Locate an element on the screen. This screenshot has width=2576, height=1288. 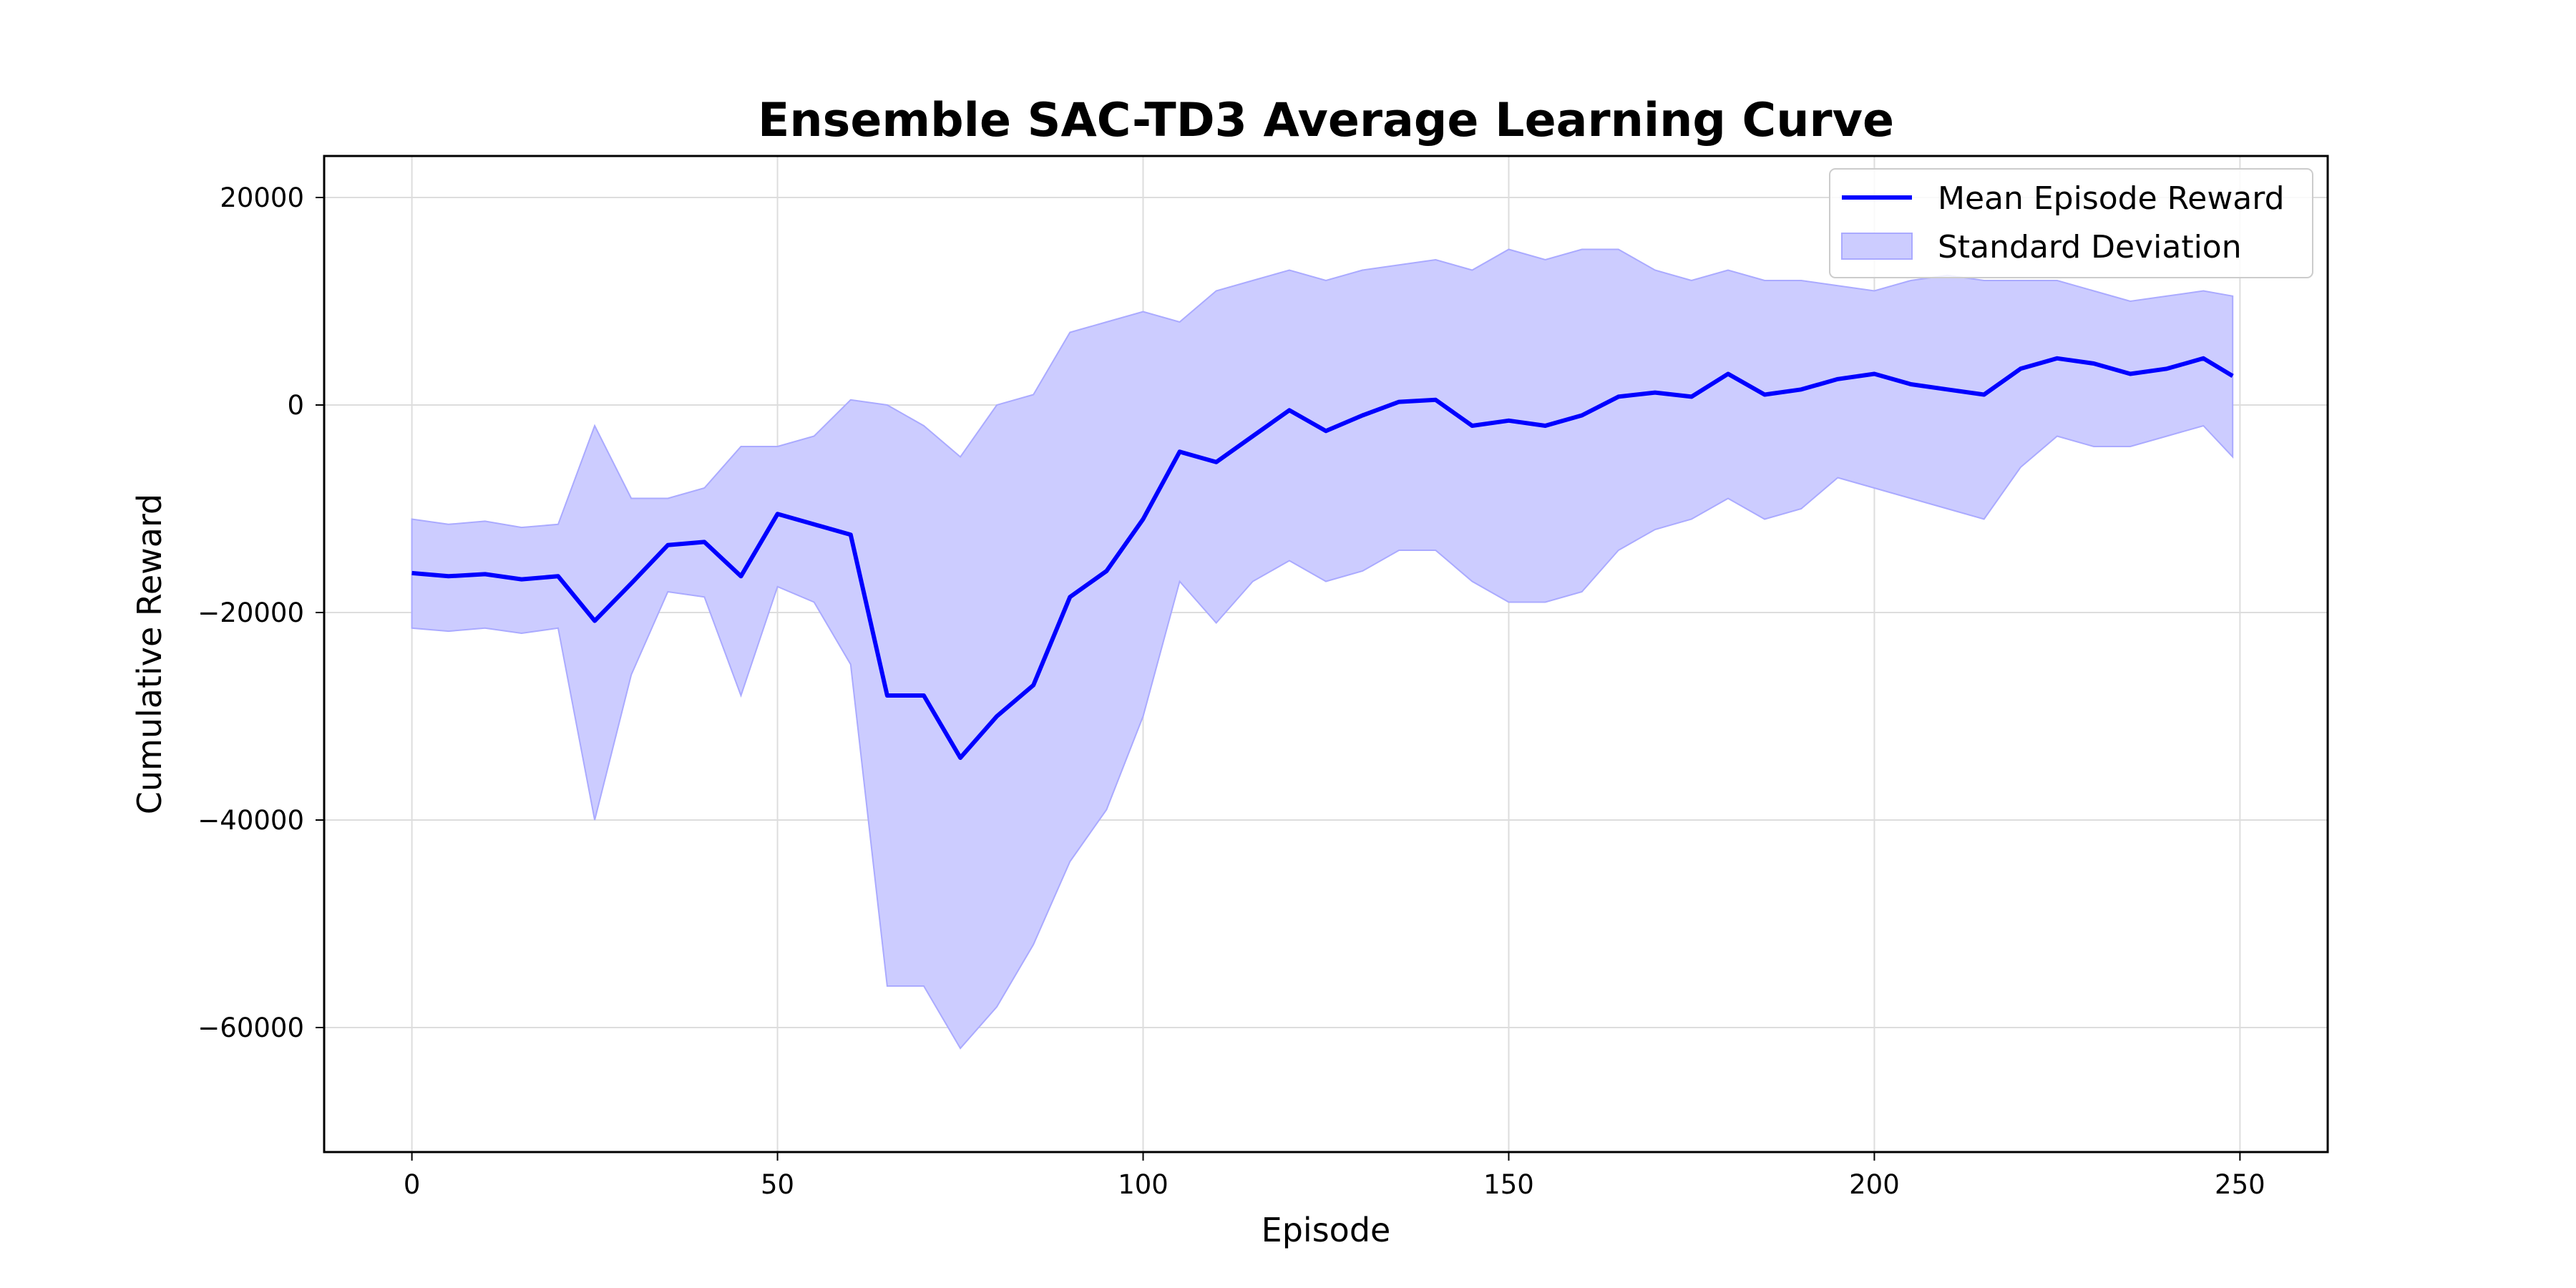
legend-band-swatch is located at coordinates (1877, 246).